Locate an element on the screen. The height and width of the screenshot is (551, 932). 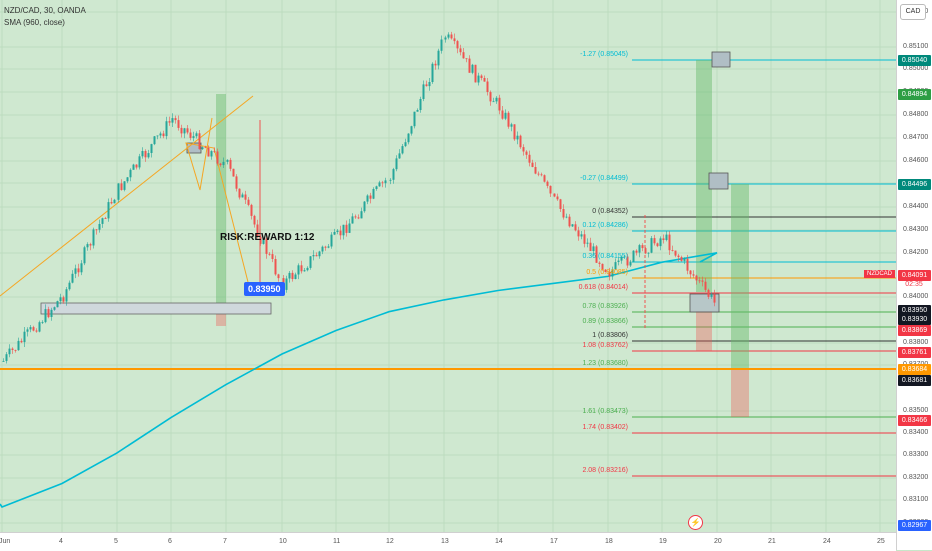
stop-zone-early is located at coordinates (221, 316).